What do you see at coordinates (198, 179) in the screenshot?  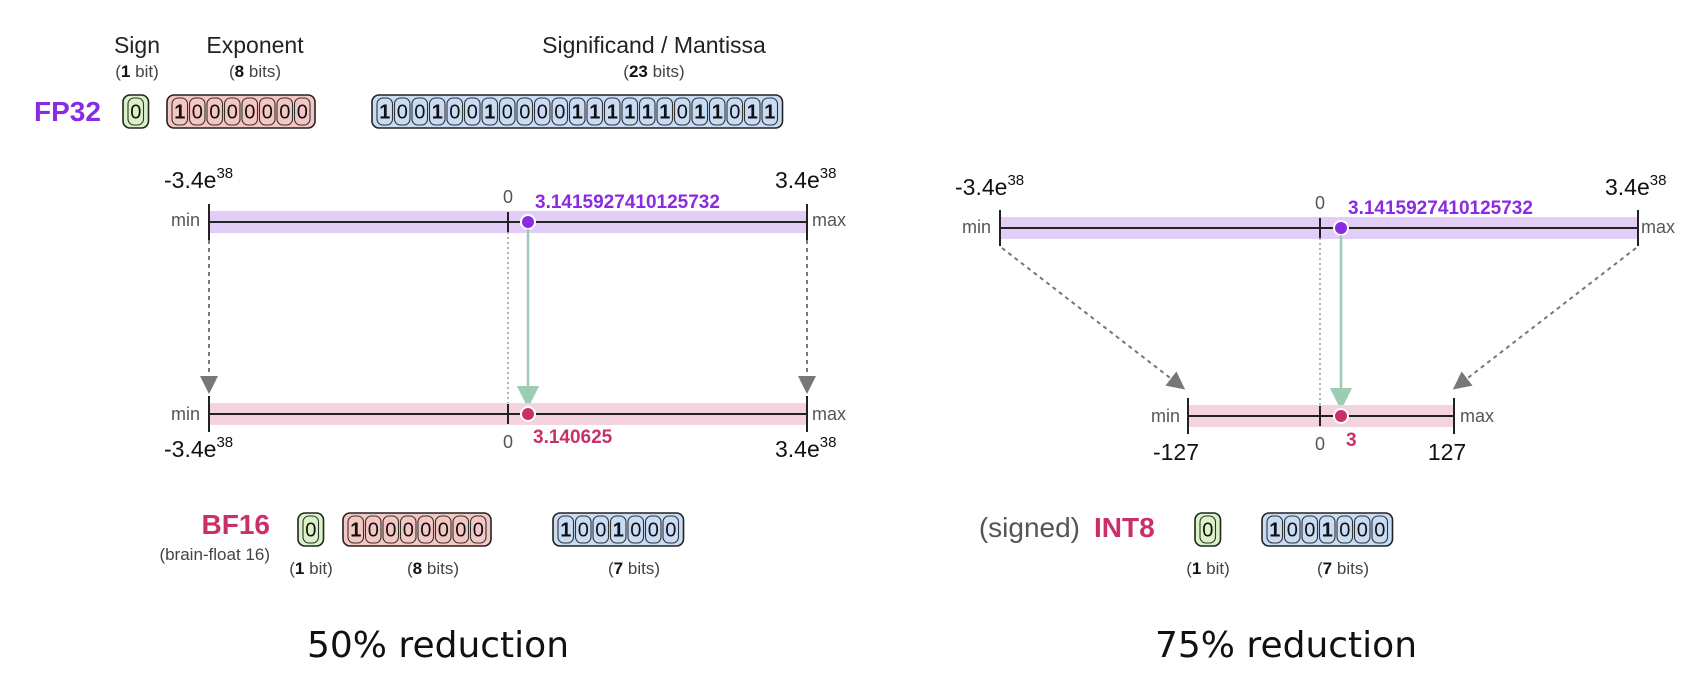 I see `fp32-min-value: -3.4e38` at bounding box center [198, 179].